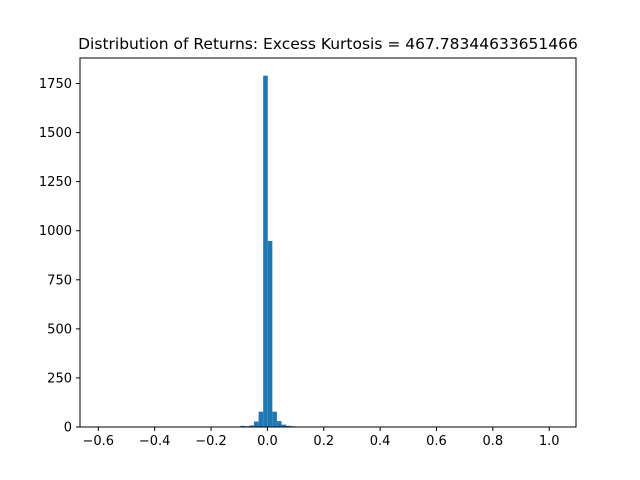 This screenshot has height=480, width=640. I want to click on x-tick-label: 0.2, so click(323, 441).